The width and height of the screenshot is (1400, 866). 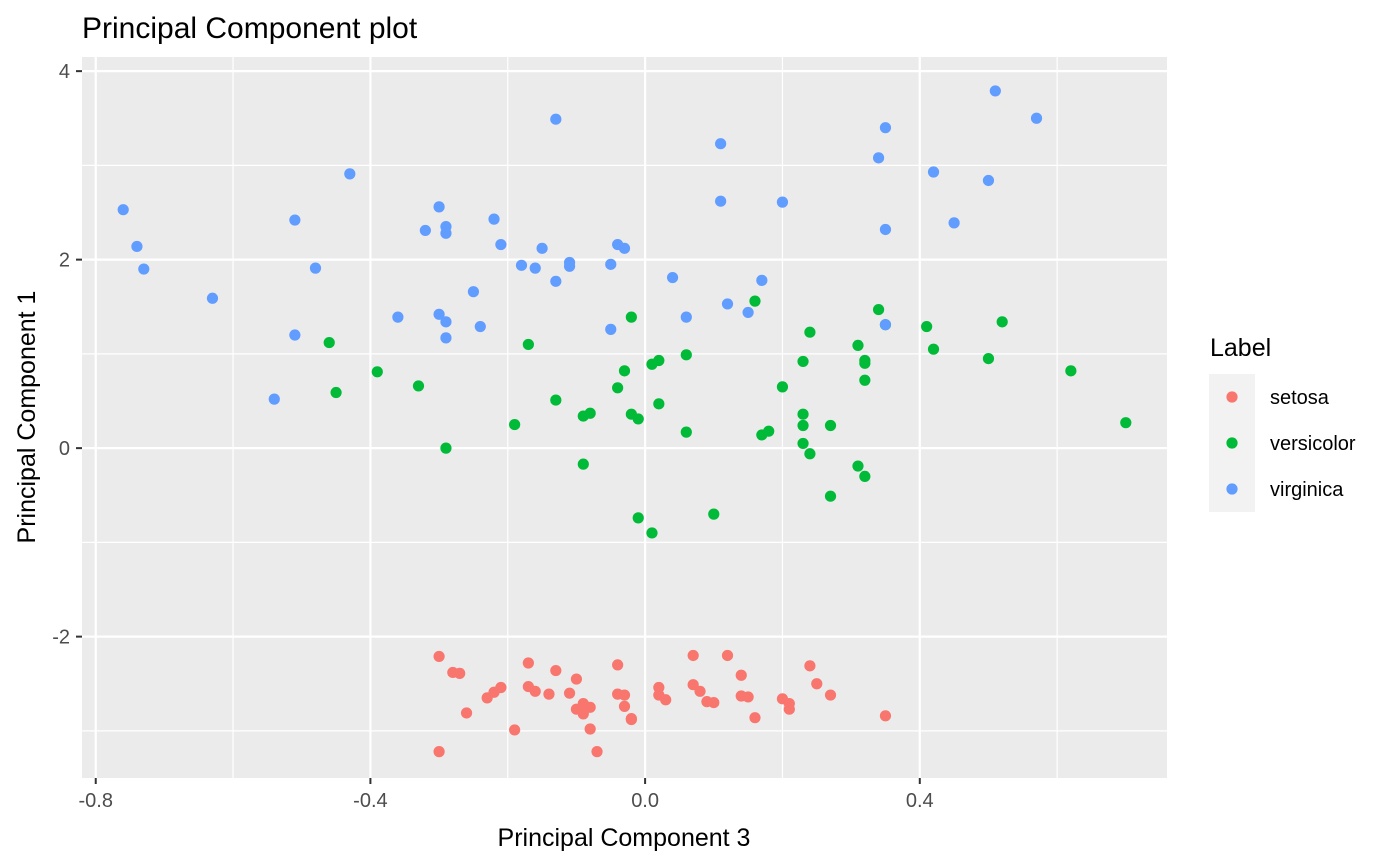 What do you see at coordinates (1232, 489) in the screenshot?
I see `legend-marker-virginica` at bounding box center [1232, 489].